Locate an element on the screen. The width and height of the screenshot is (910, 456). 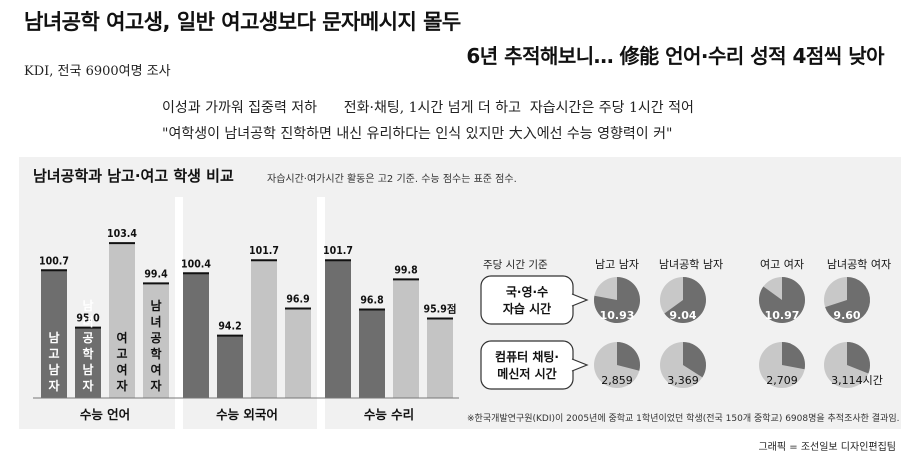
bar-value-label: 99.8 is located at coordinates (405, 270).